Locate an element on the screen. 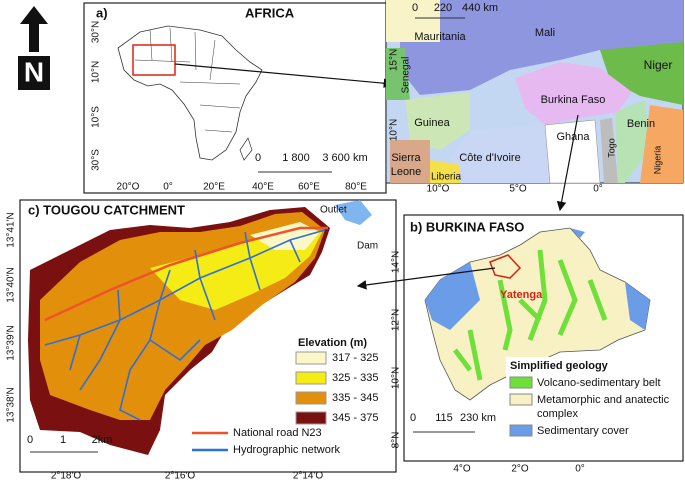  lon-label: 2°14'O is located at coordinates (308, 475).